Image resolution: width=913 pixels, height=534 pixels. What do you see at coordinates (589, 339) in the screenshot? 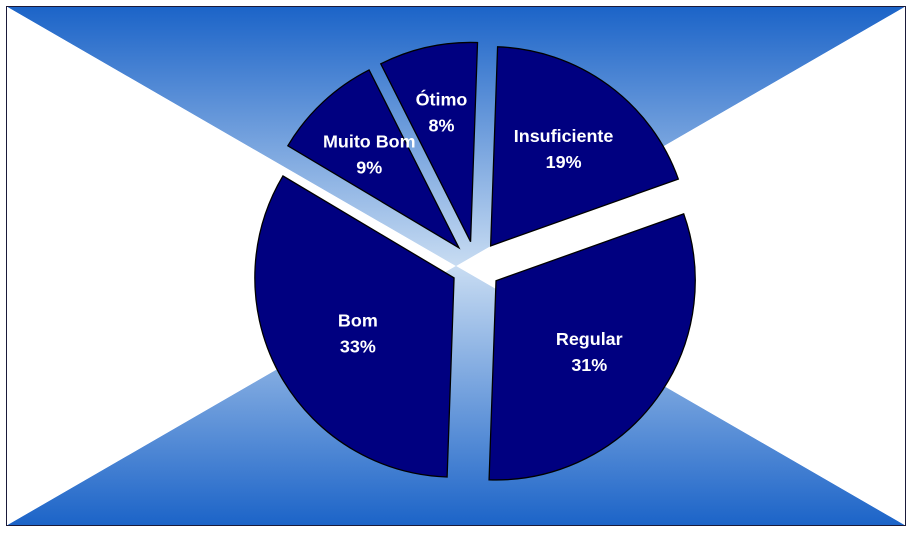
I see `slice-label-regular: Regular` at bounding box center [589, 339].